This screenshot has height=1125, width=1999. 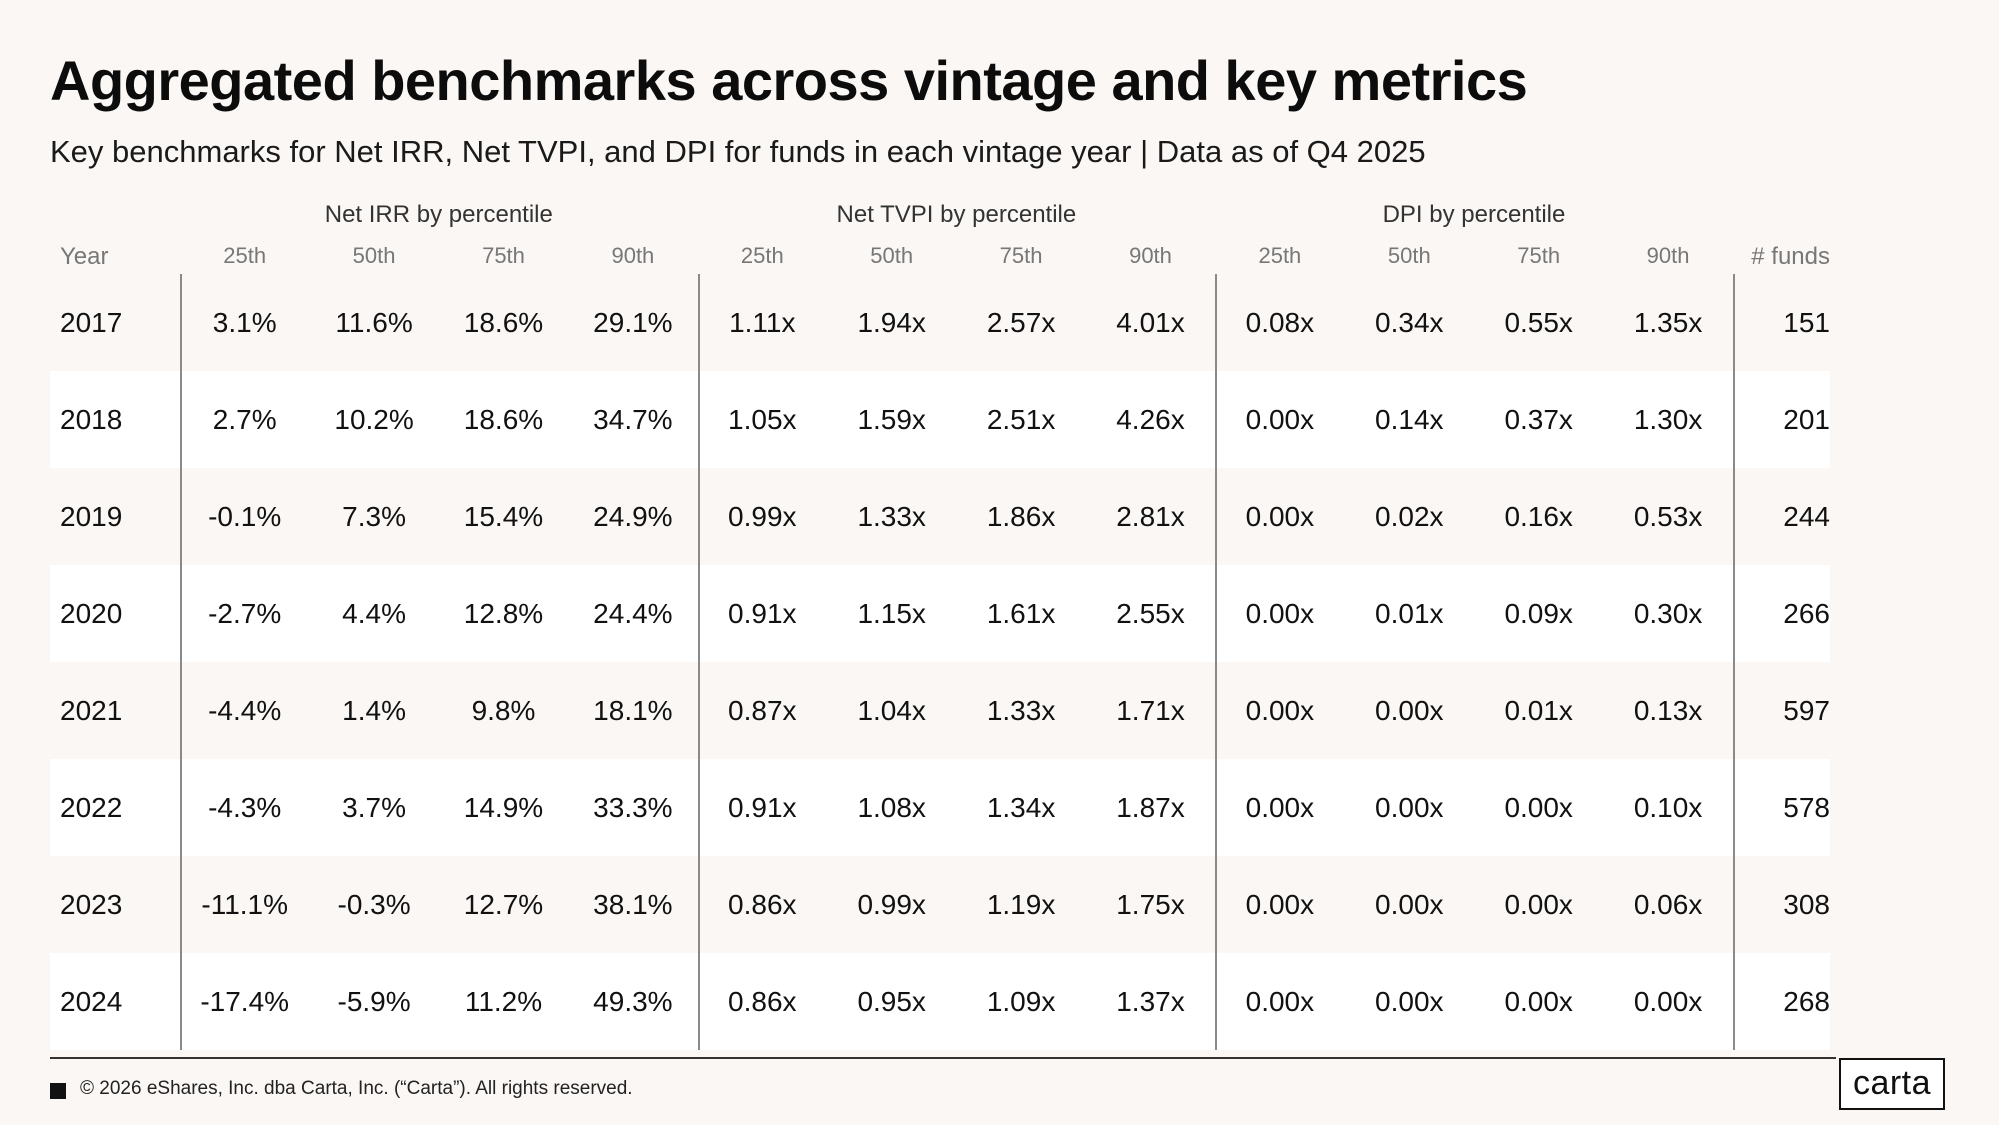 What do you see at coordinates (633, 710) in the screenshot?
I see `metric-cell: 18.1%` at bounding box center [633, 710].